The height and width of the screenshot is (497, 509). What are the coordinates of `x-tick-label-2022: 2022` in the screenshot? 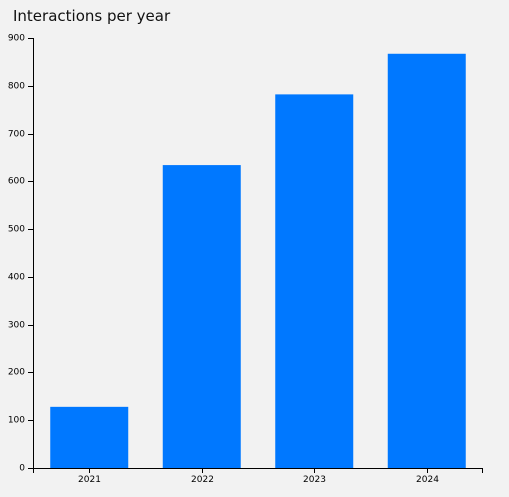 It's located at (202, 480).